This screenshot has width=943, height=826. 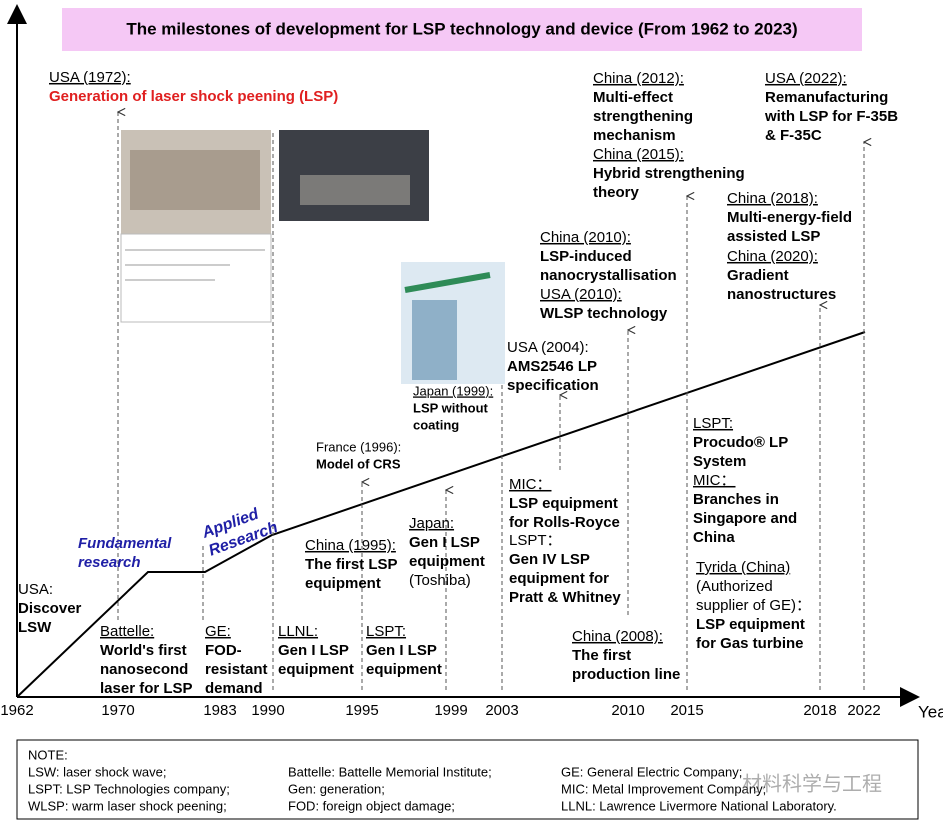 What do you see at coordinates (789, 217) in the screenshot?
I see `event-text: Multi-energy-field` at bounding box center [789, 217].